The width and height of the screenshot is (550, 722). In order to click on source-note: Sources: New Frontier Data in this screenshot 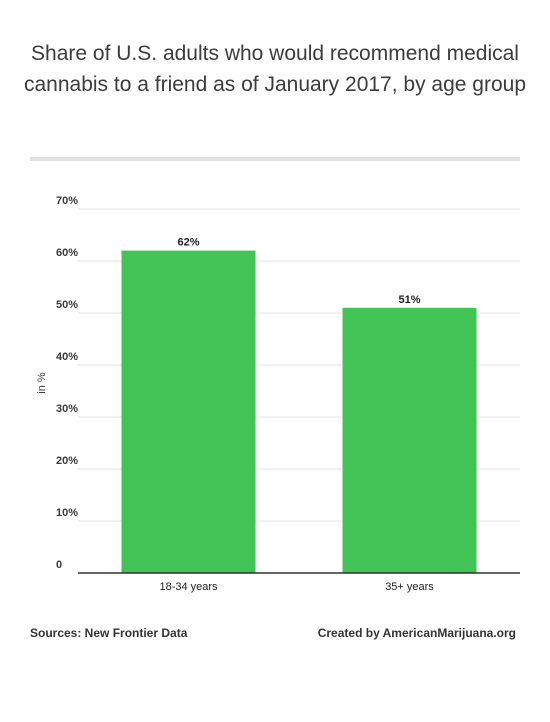, I will do `click(109, 633)`.